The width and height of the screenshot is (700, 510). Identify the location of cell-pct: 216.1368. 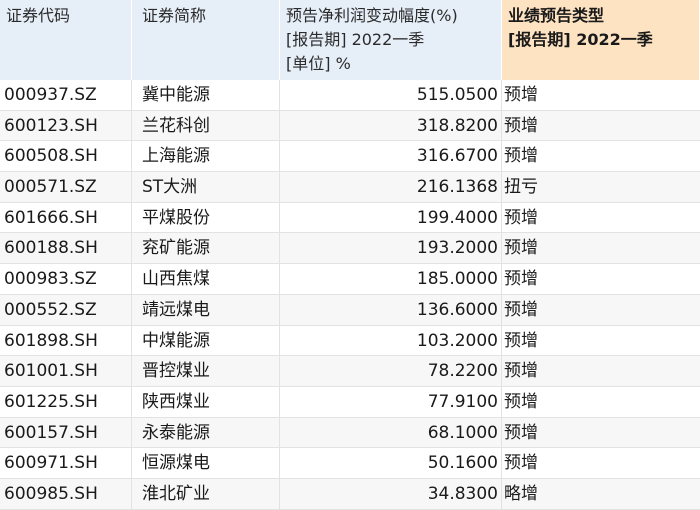
(391, 187).